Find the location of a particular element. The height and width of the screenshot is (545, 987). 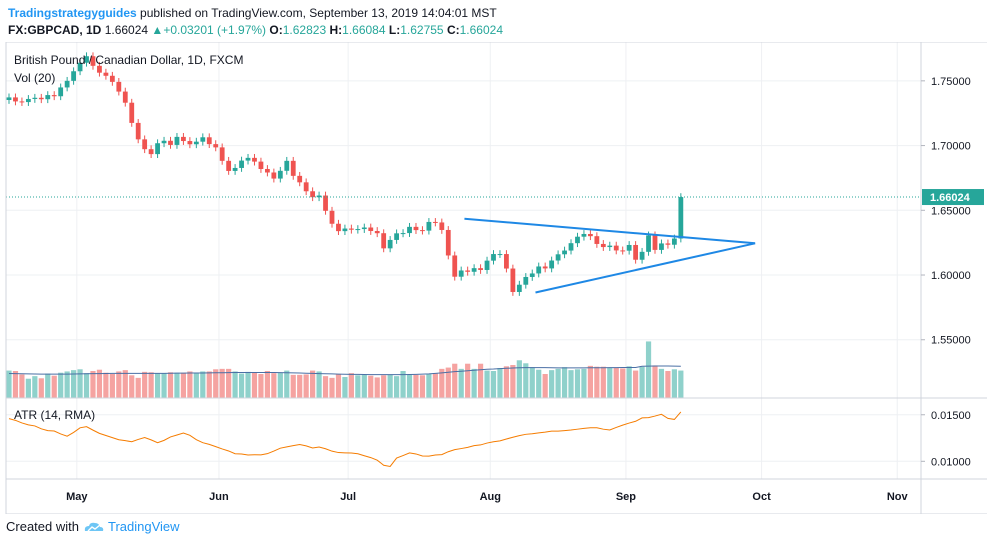

time-tick-label: Aug is located at coordinates (490, 497).